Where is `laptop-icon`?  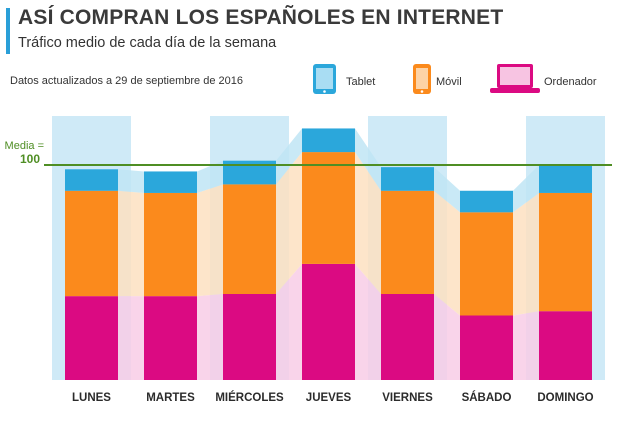
laptop-icon is located at coordinates (515, 78).